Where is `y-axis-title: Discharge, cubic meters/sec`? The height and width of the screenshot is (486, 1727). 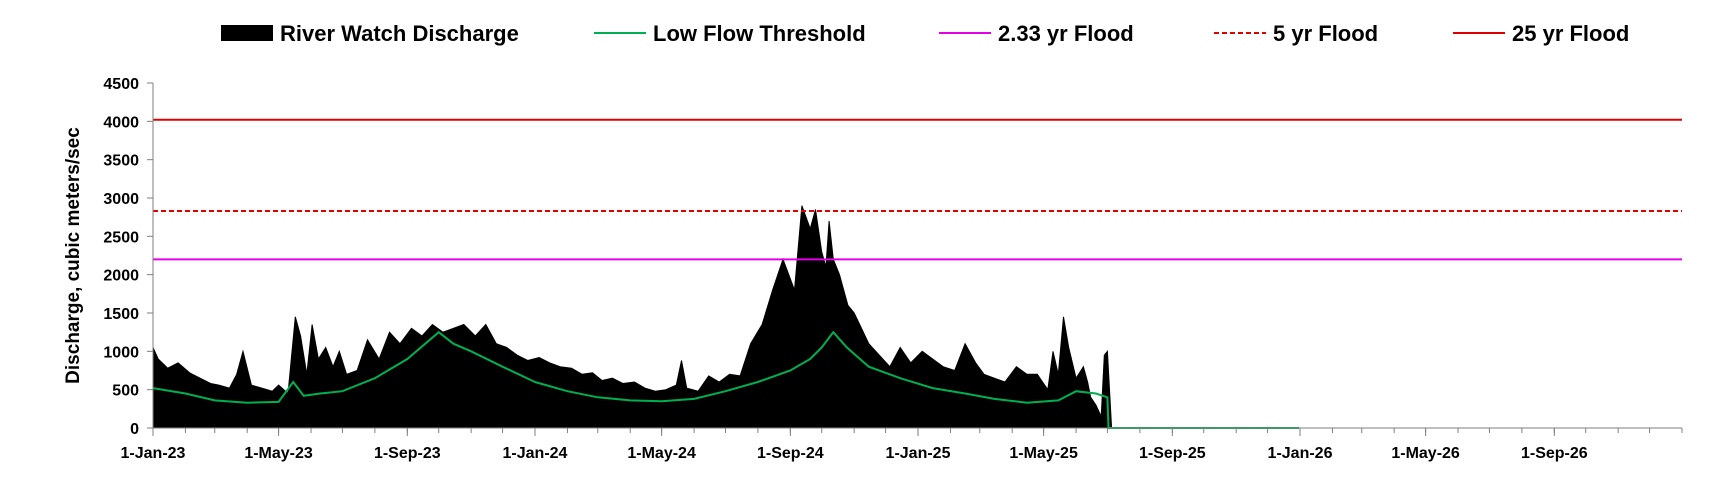
y-axis-title: Discharge, cubic meters/sec is located at coordinates (73, 255).